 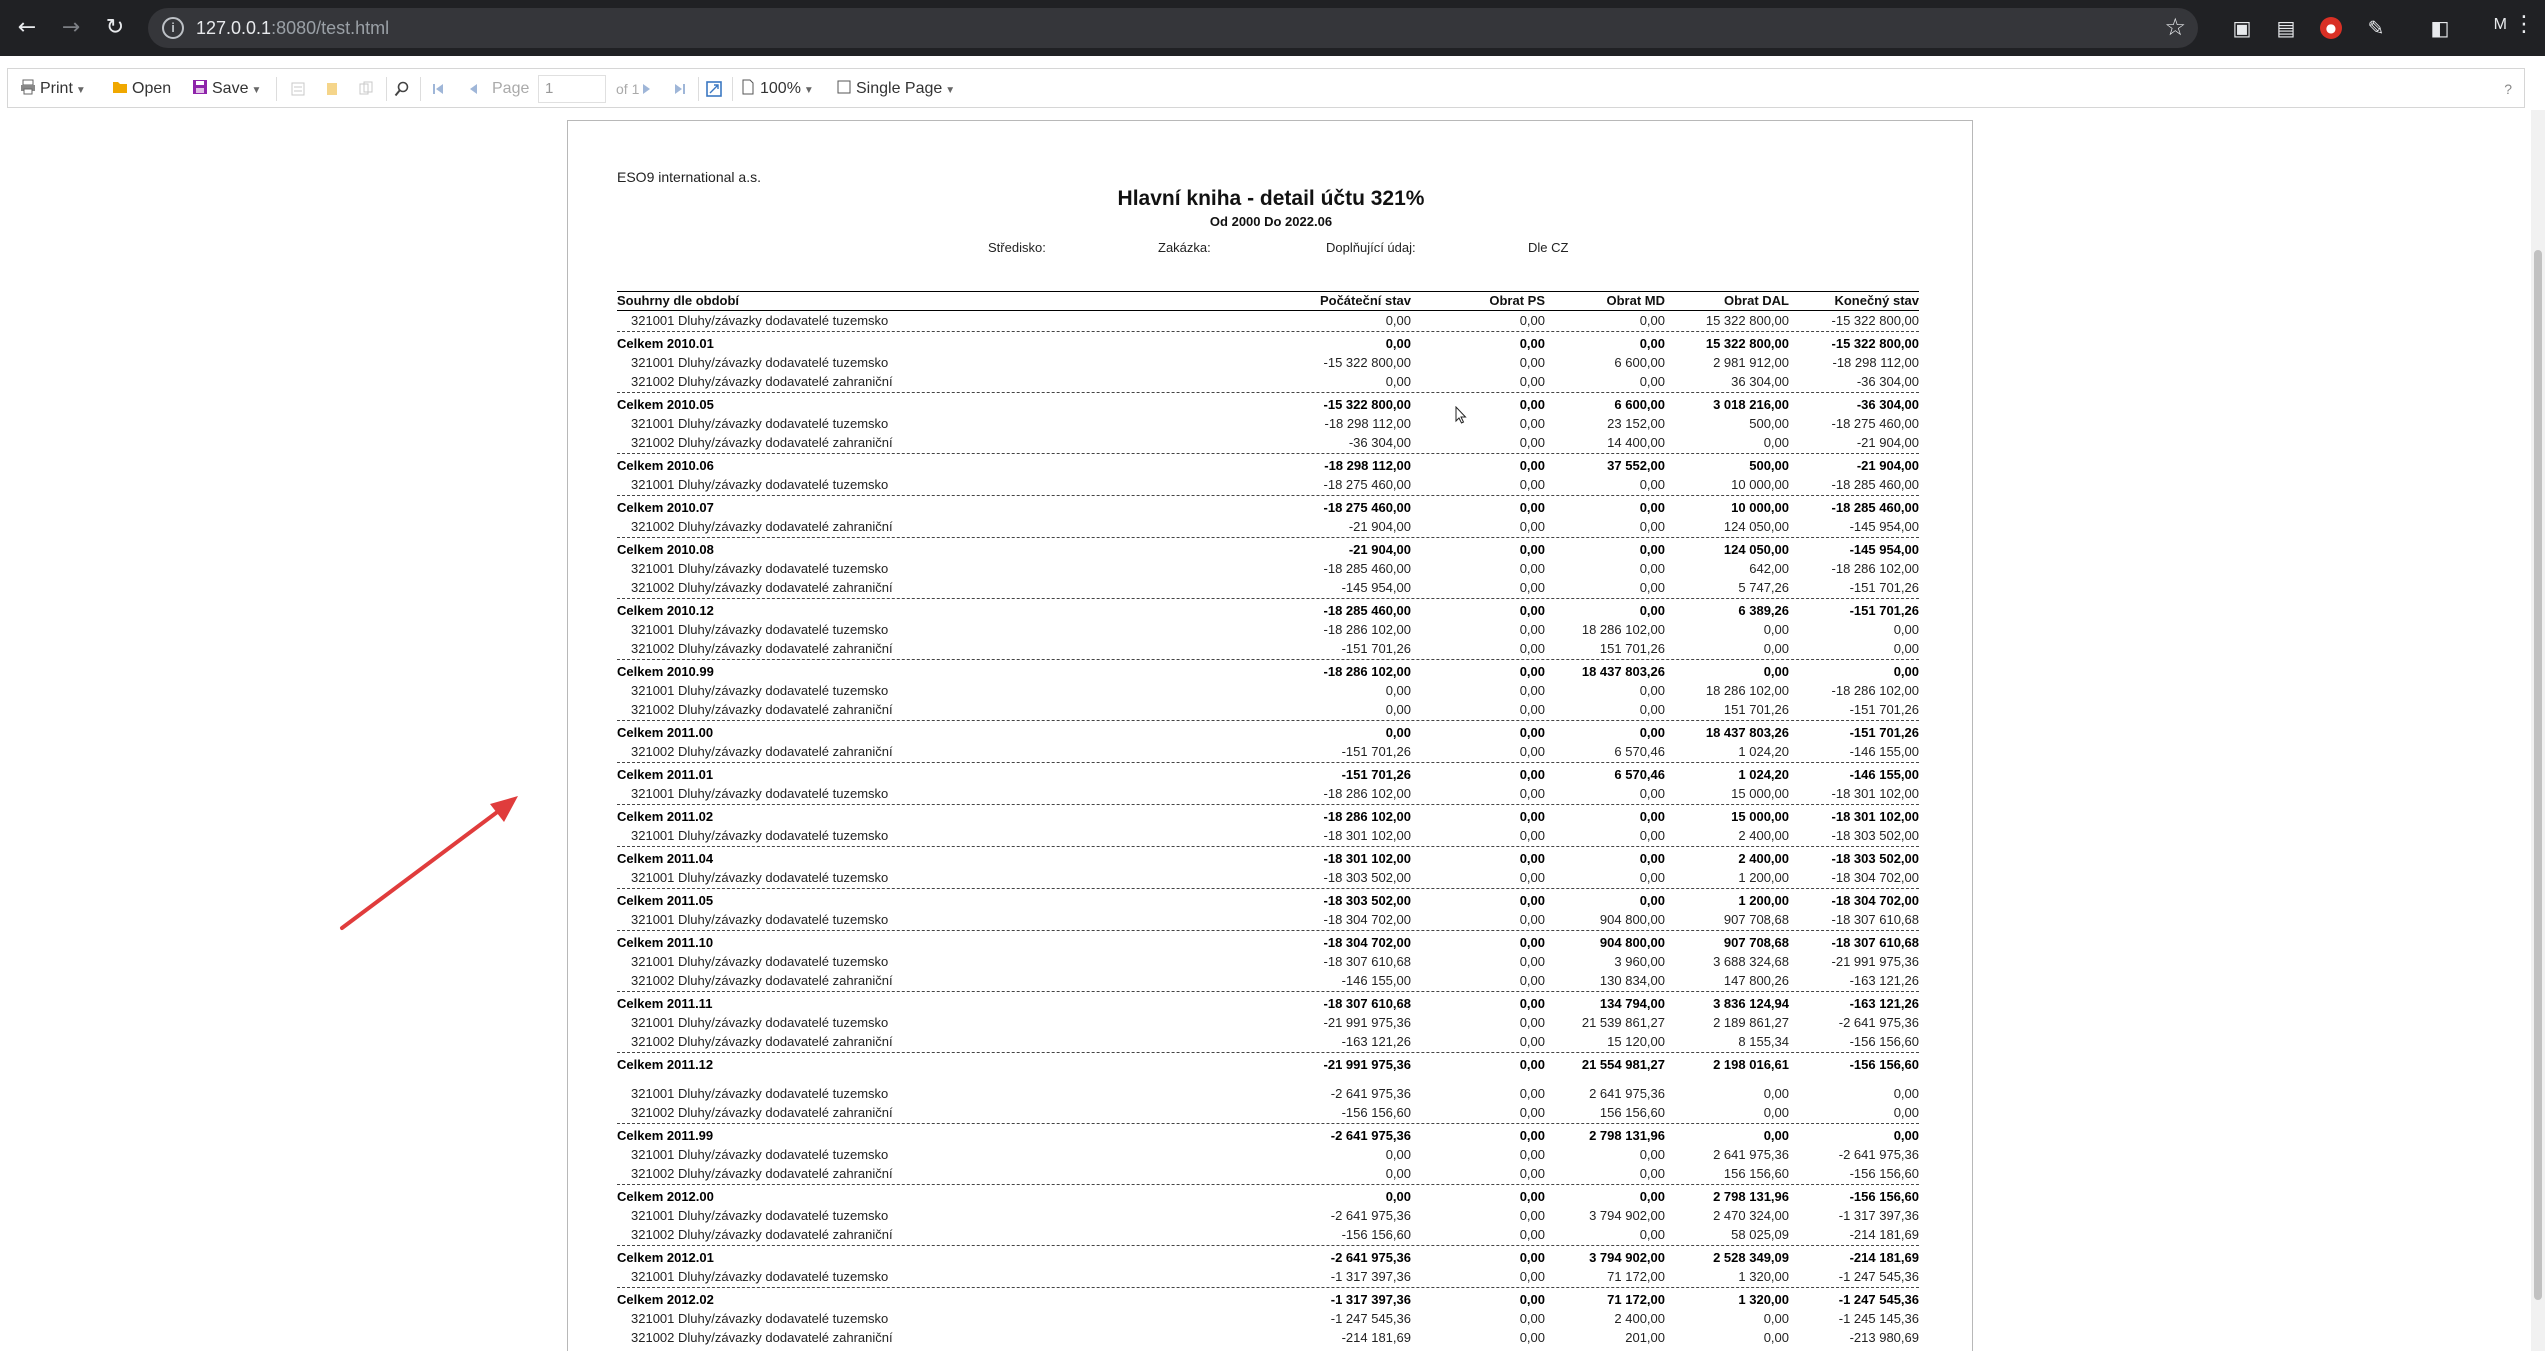 What do you see at coordinates (71, 27) in the screenshot?
I see `forward-arrow-icon: →` at bounding box center [71, 27].